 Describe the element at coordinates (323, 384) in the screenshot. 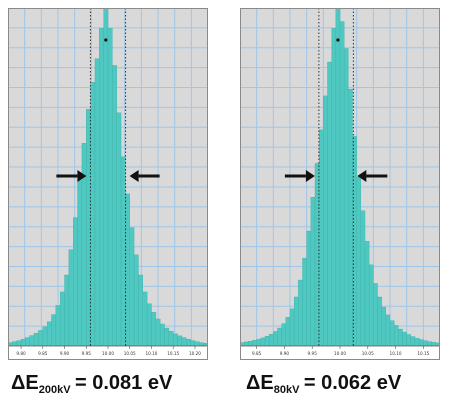

I see `energy-spread-caption-80kv: ΔE80kV = 0.062 eV` at that location.